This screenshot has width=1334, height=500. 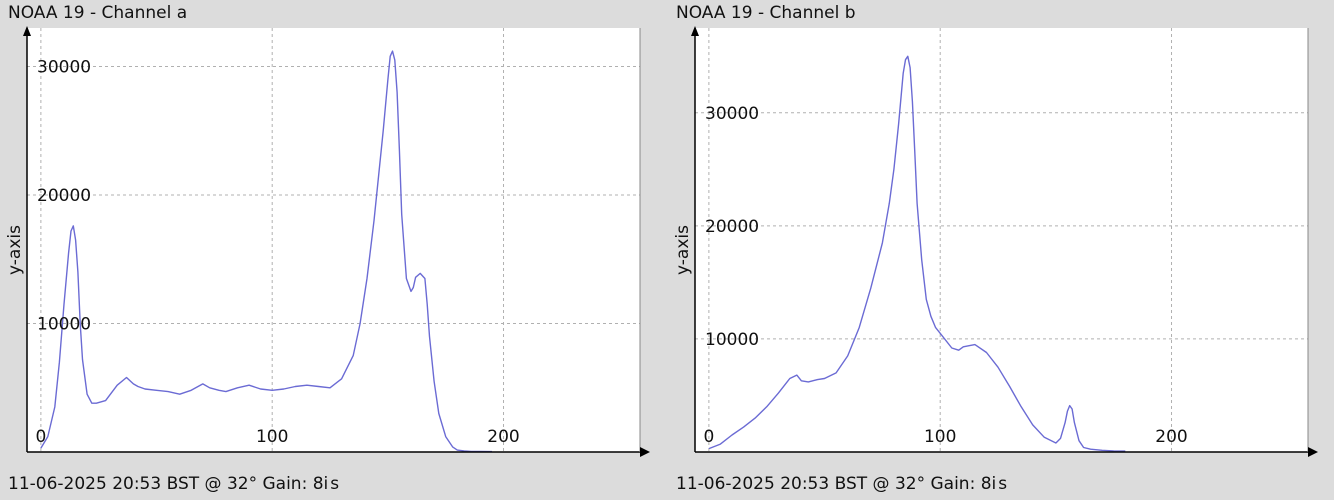 What do you see at coordinates (732, 340) in the screenshot?
I see `chart-b-y-tick-label: 10000` at bounding box center [732, 340].